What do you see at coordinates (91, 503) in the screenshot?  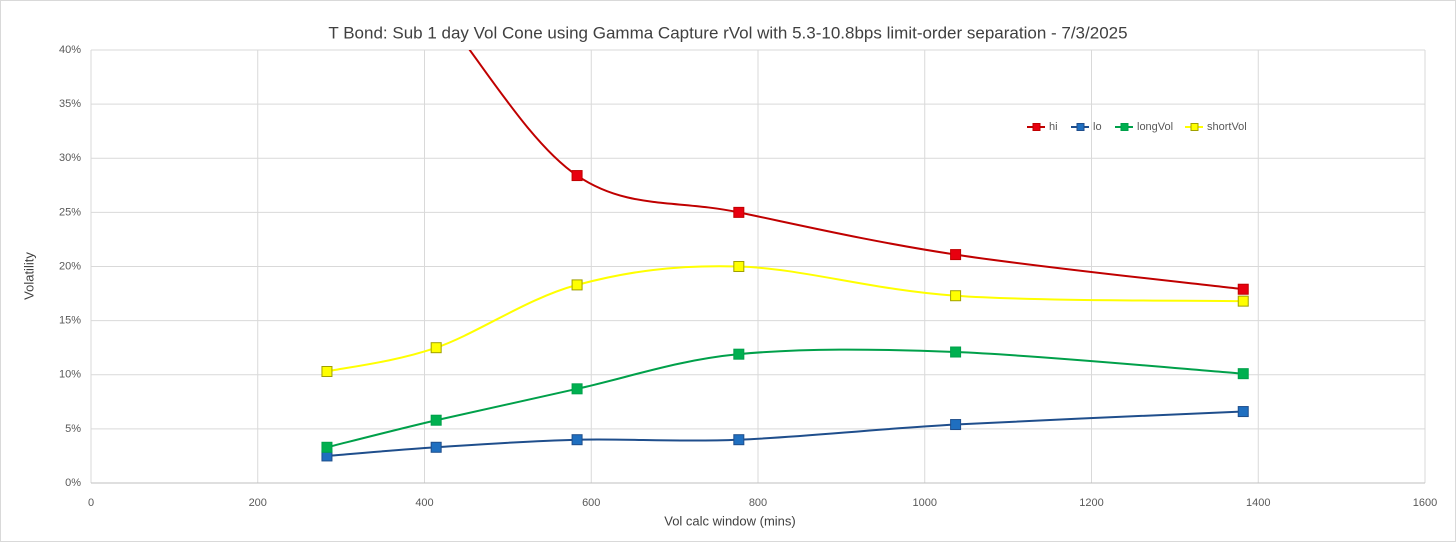 I see `x-tick-label: 0` at bounding box center [91, 503].